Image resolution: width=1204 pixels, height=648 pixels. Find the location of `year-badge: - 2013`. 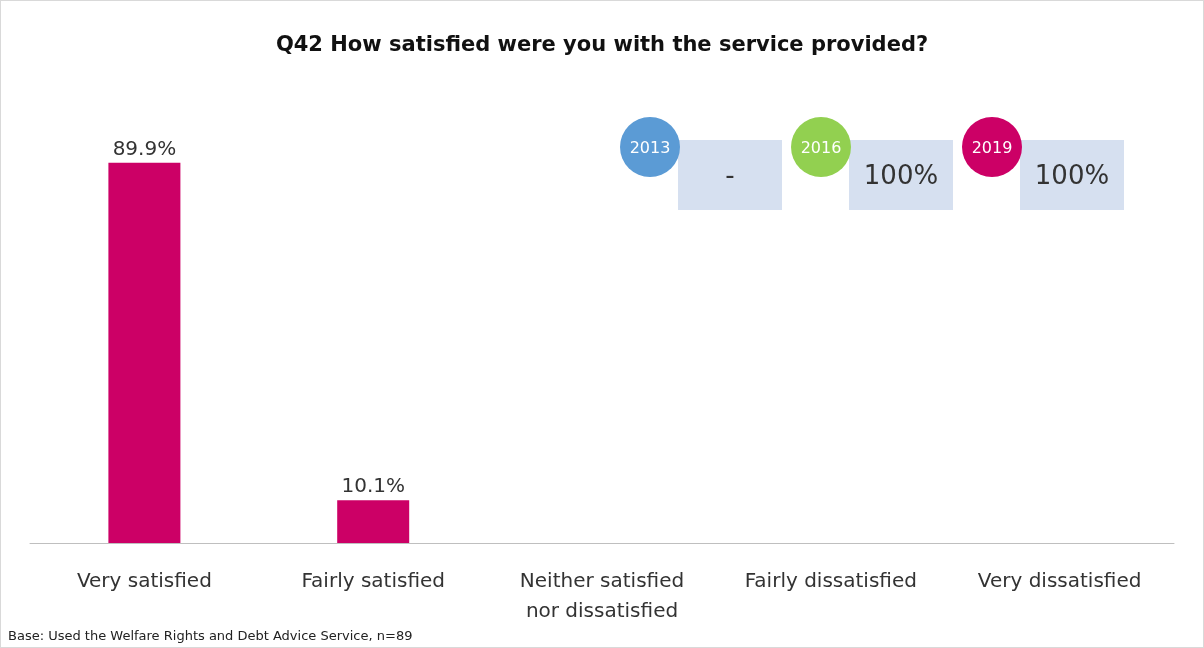

year-badge: - 2013 is located at coordinates (701, 163).